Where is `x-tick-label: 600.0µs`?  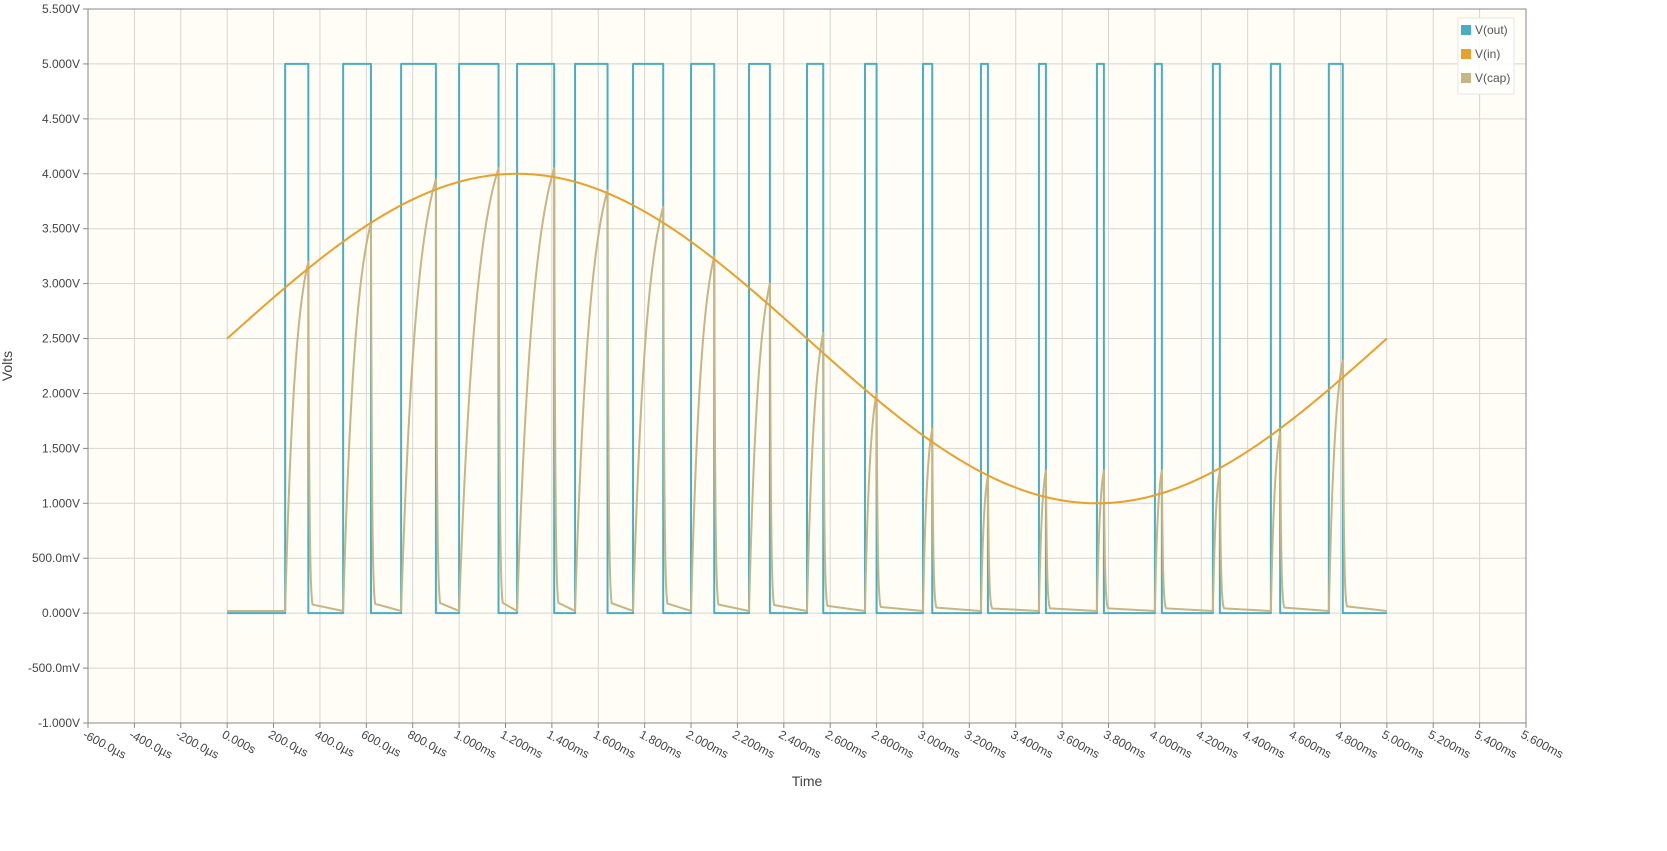
x-tick-label: 600.0µs is located at coordinates (381, 743).